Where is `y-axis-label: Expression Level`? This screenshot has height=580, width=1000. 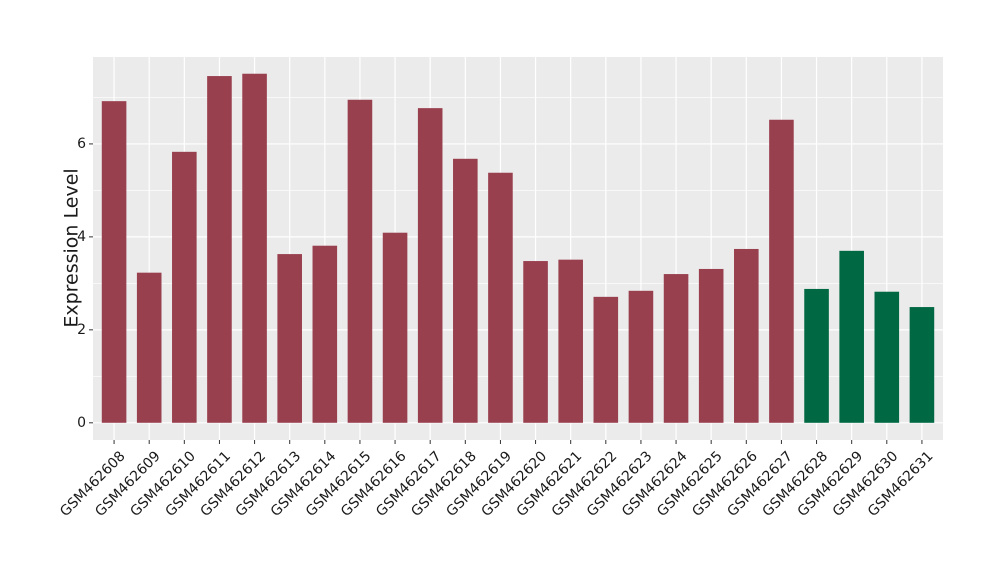
y-axis-label: Expression Level is located at coordinates (72, 247).